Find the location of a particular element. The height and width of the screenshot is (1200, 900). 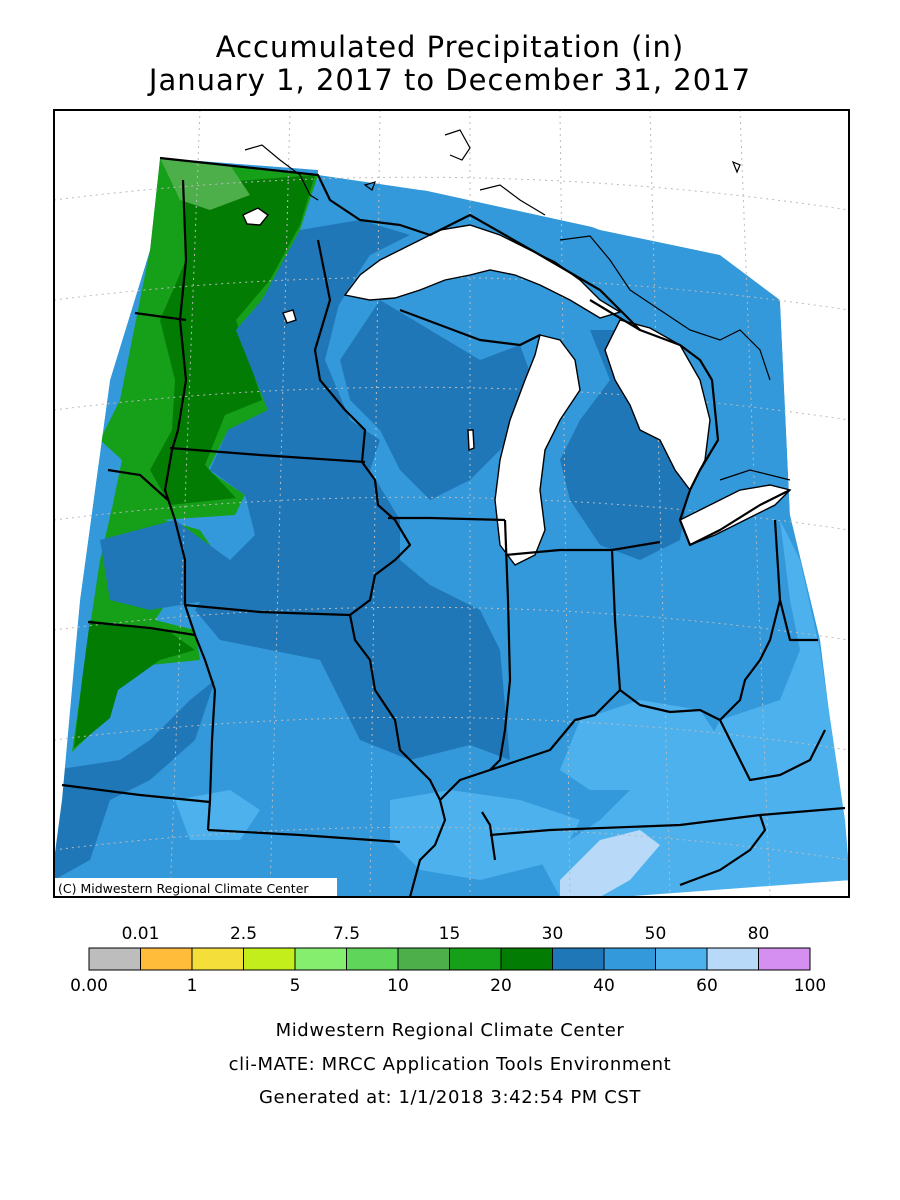

legend-bottom-label: 60 is located at coordinates (707, 986).